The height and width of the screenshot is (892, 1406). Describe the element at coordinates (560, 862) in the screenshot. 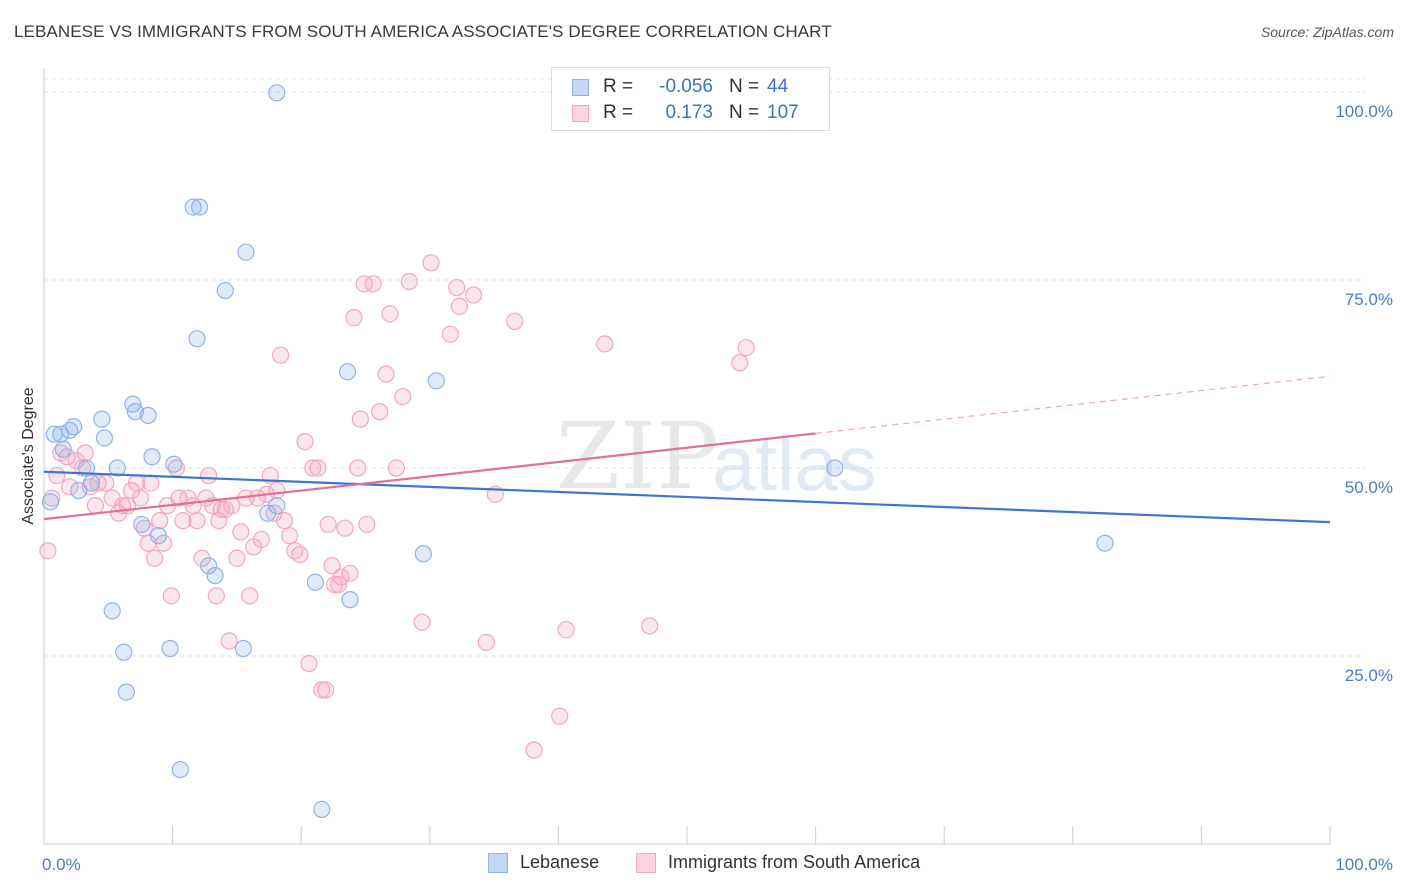

I see `legend-label-lebanese: Lebanese` at that location.